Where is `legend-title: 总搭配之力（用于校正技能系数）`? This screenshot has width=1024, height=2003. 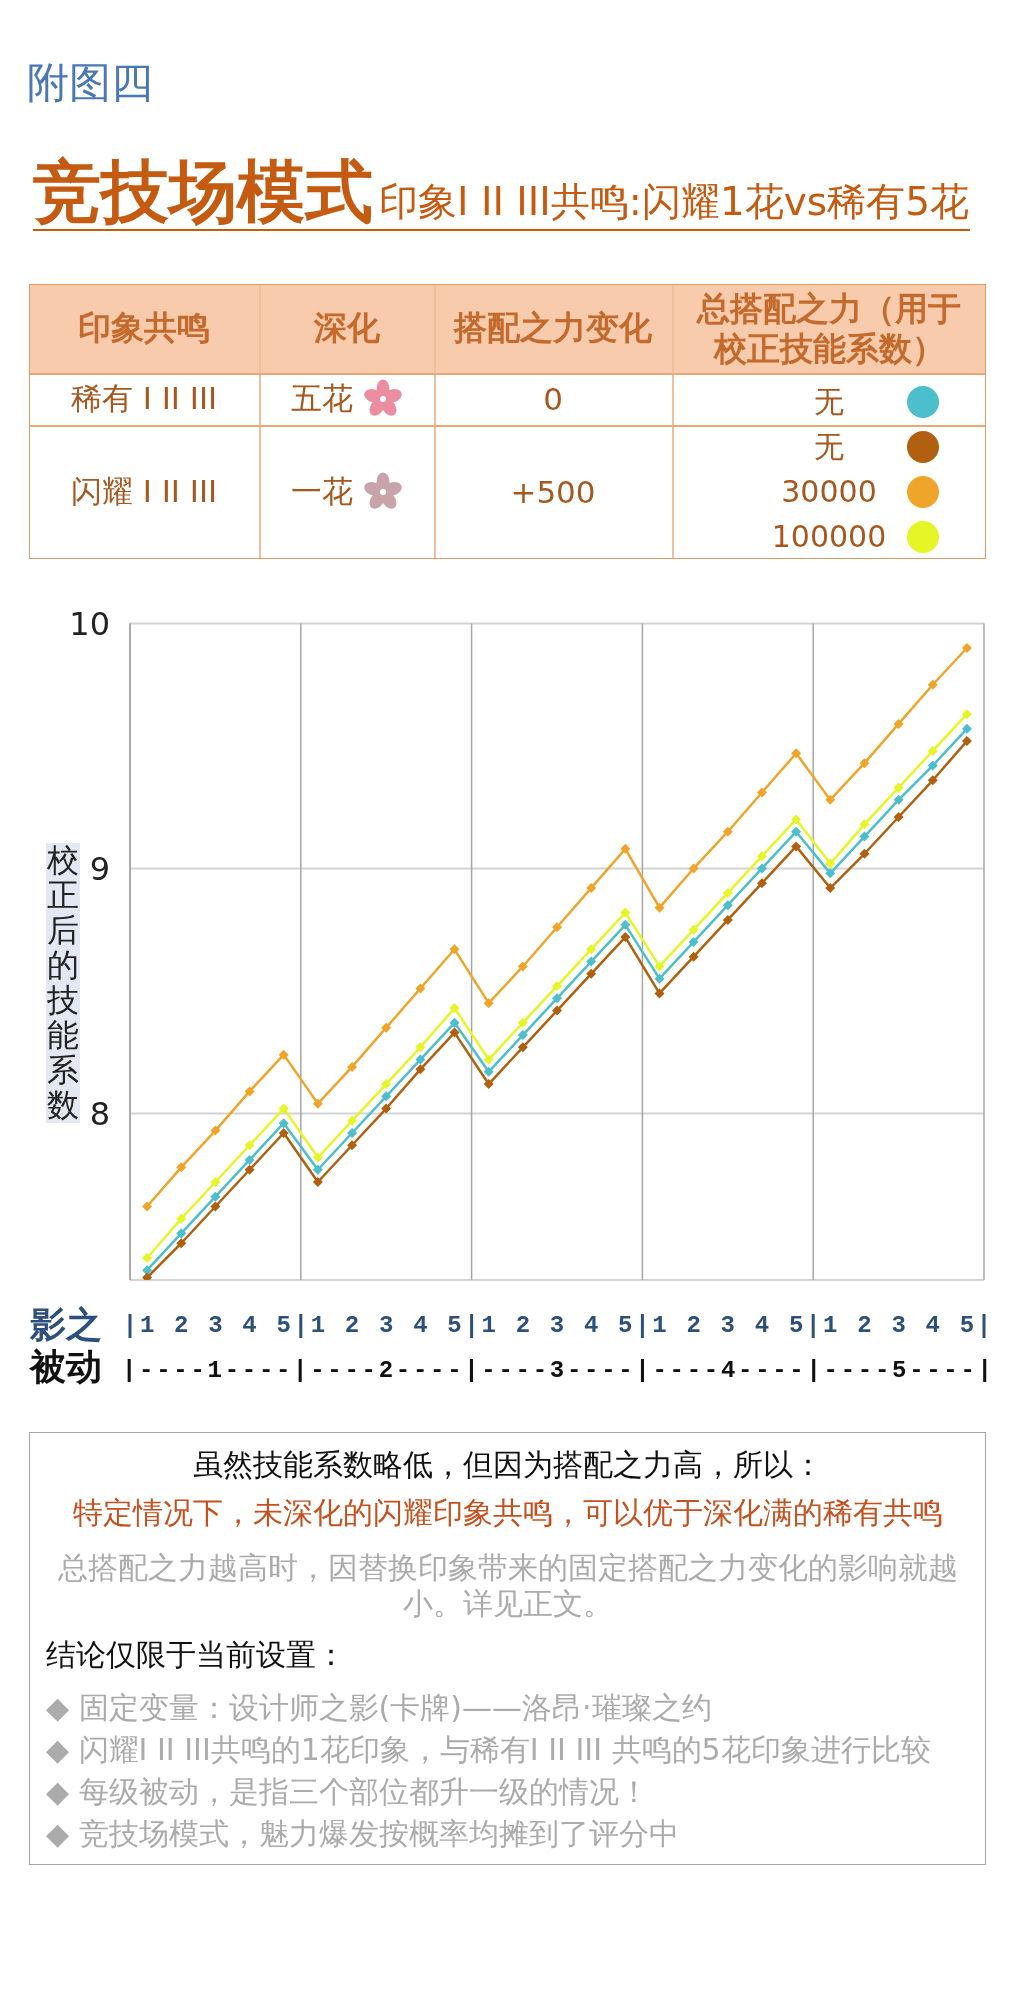
legend-title: 总搭配之力（用于校正技能系数） is located at coordinates (828, 328).